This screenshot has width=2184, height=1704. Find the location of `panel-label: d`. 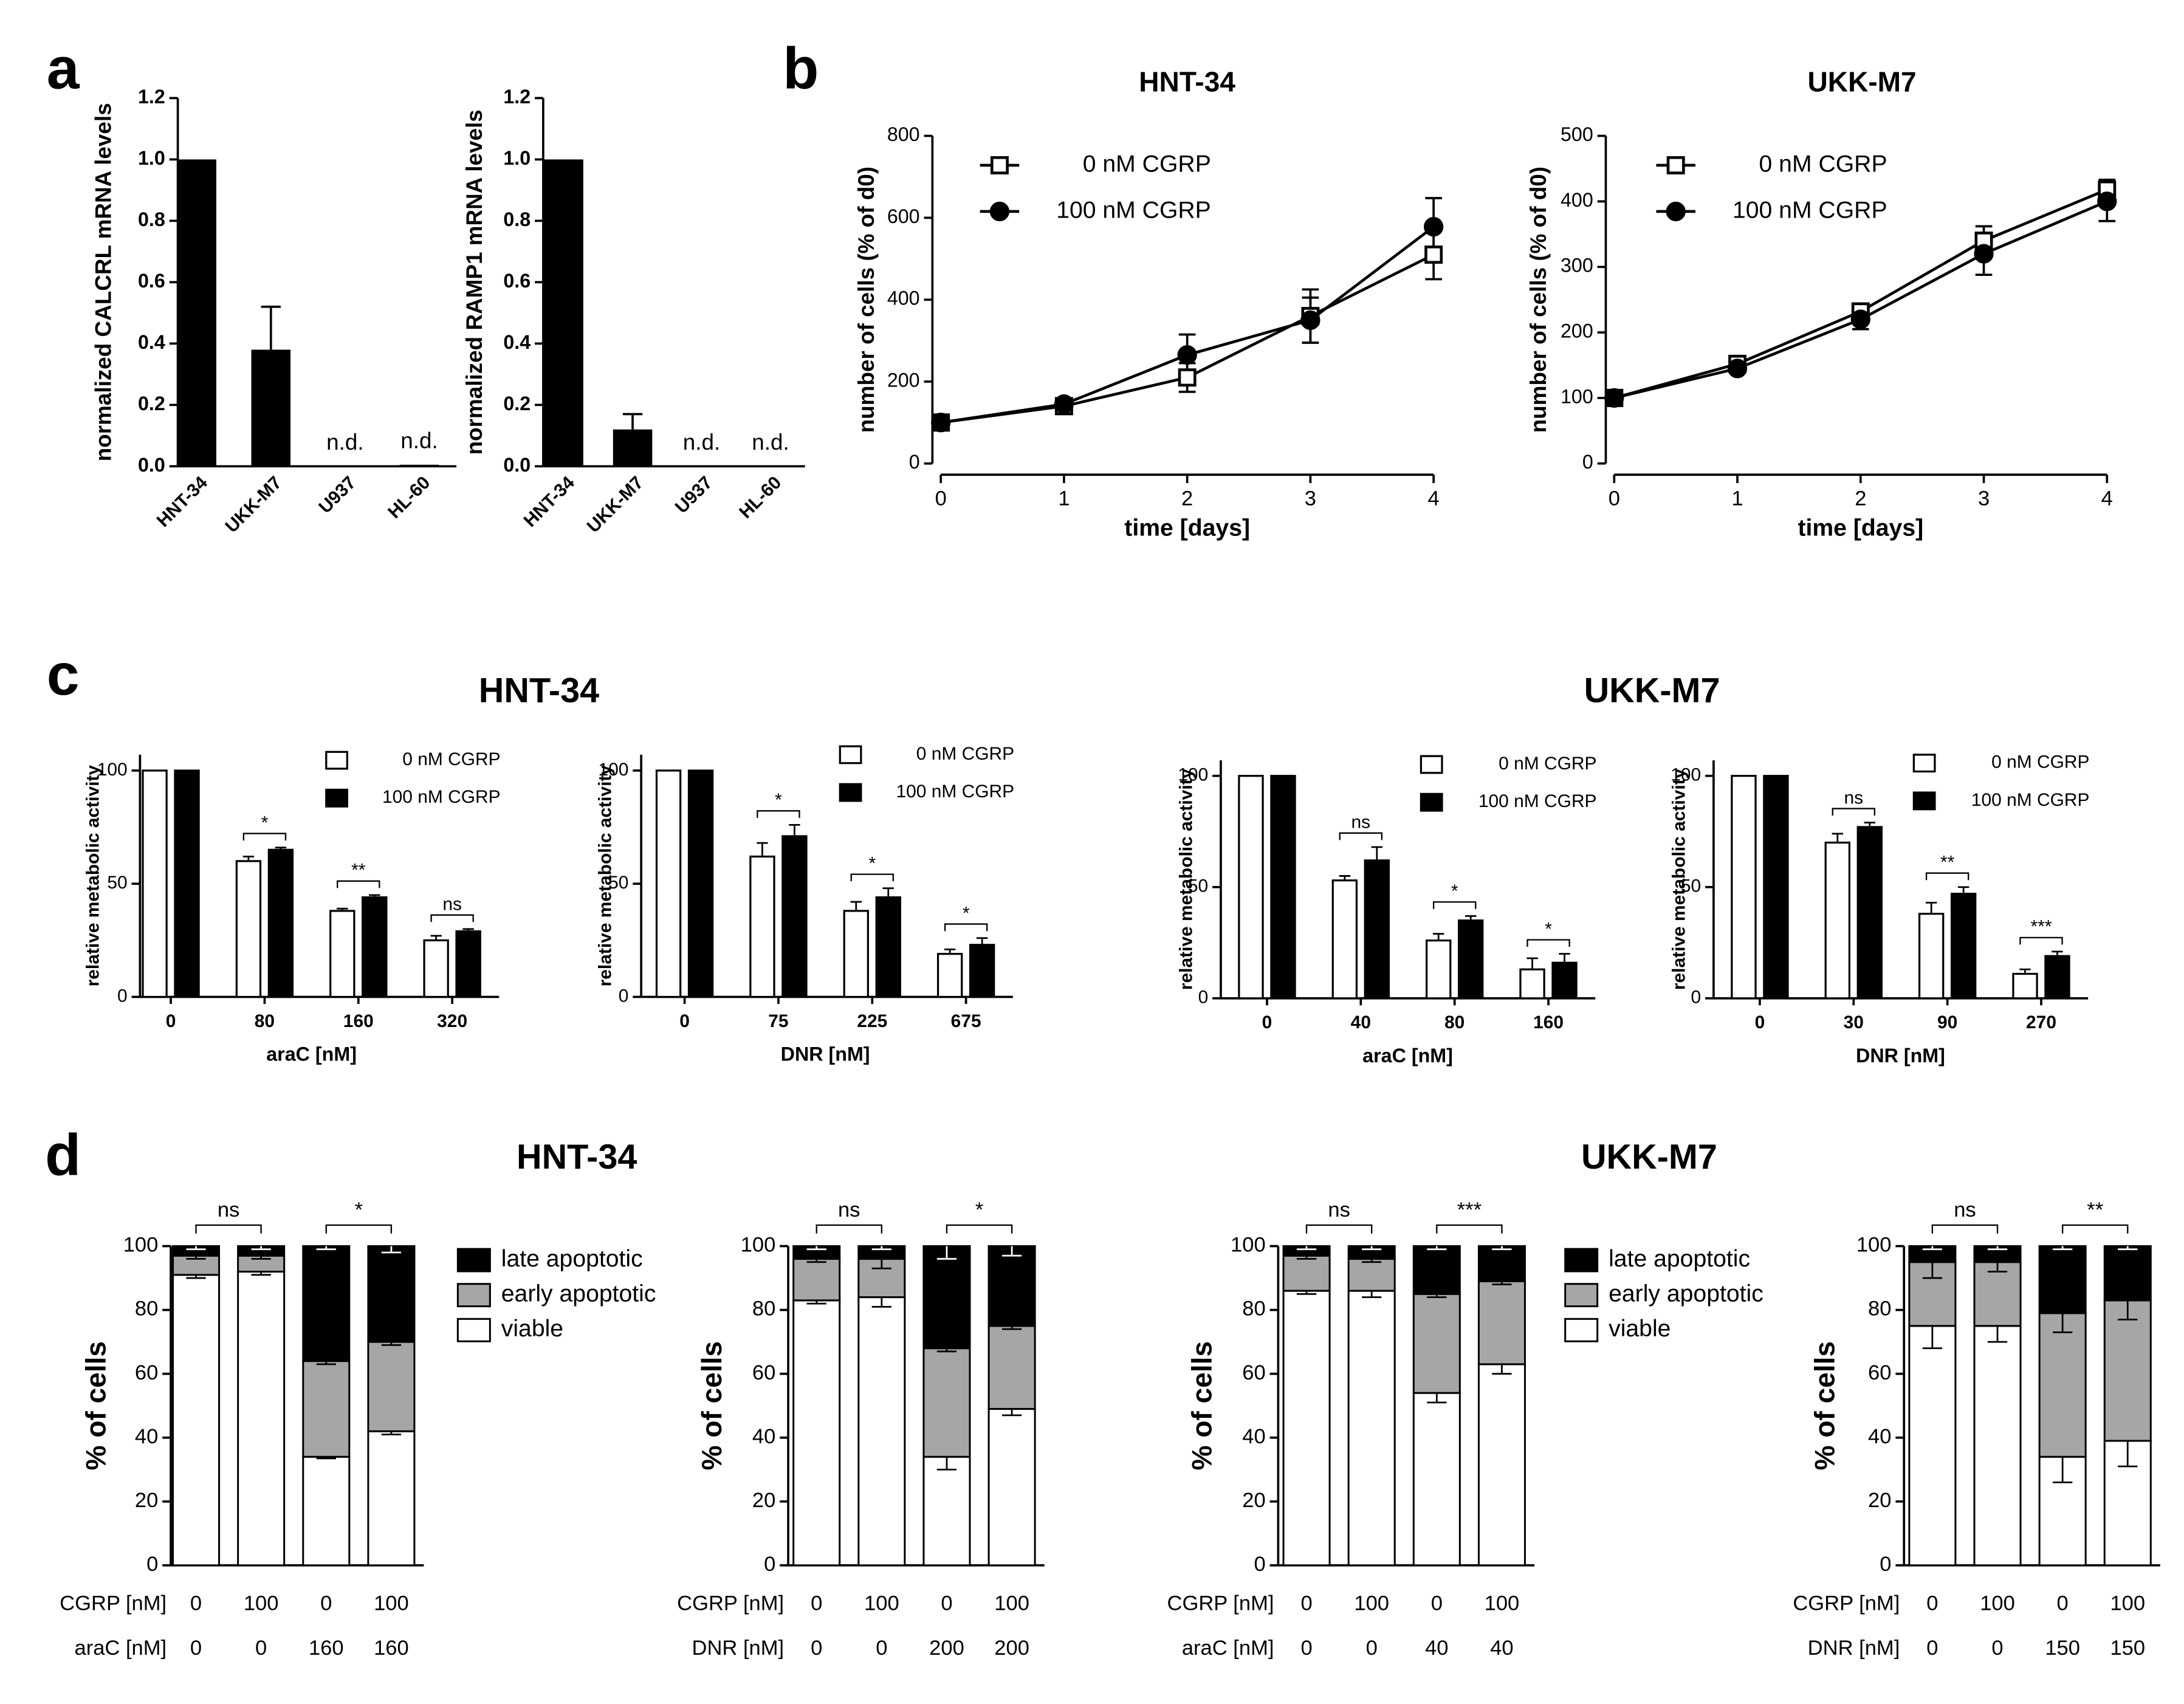

panel-label: d is located at coordinates (63, 1154).